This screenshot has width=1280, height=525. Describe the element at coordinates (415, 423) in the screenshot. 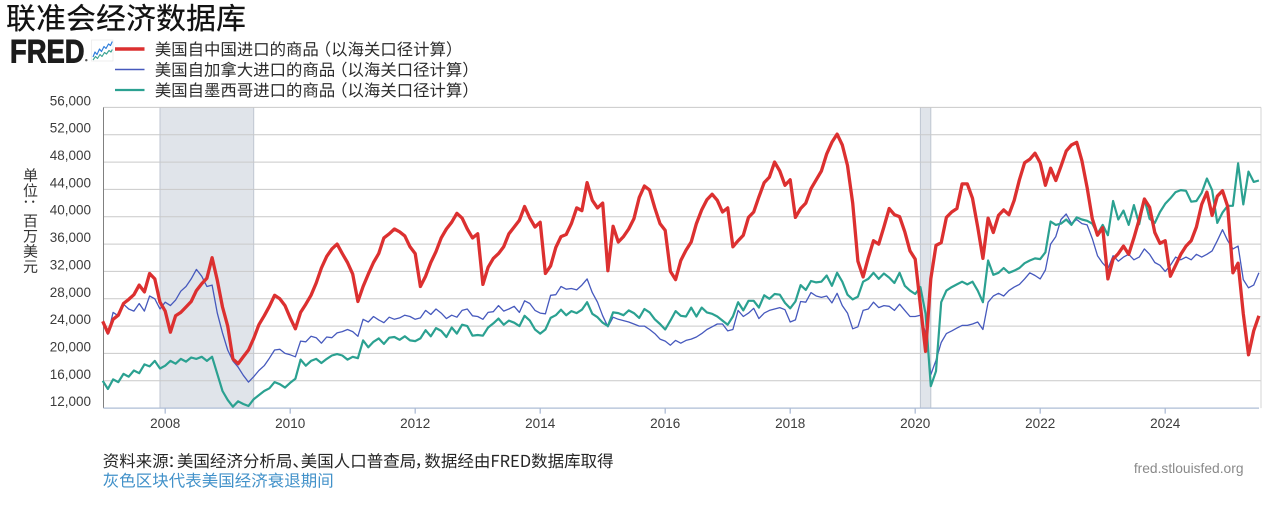

I see `svg-text: 2012` at that location.